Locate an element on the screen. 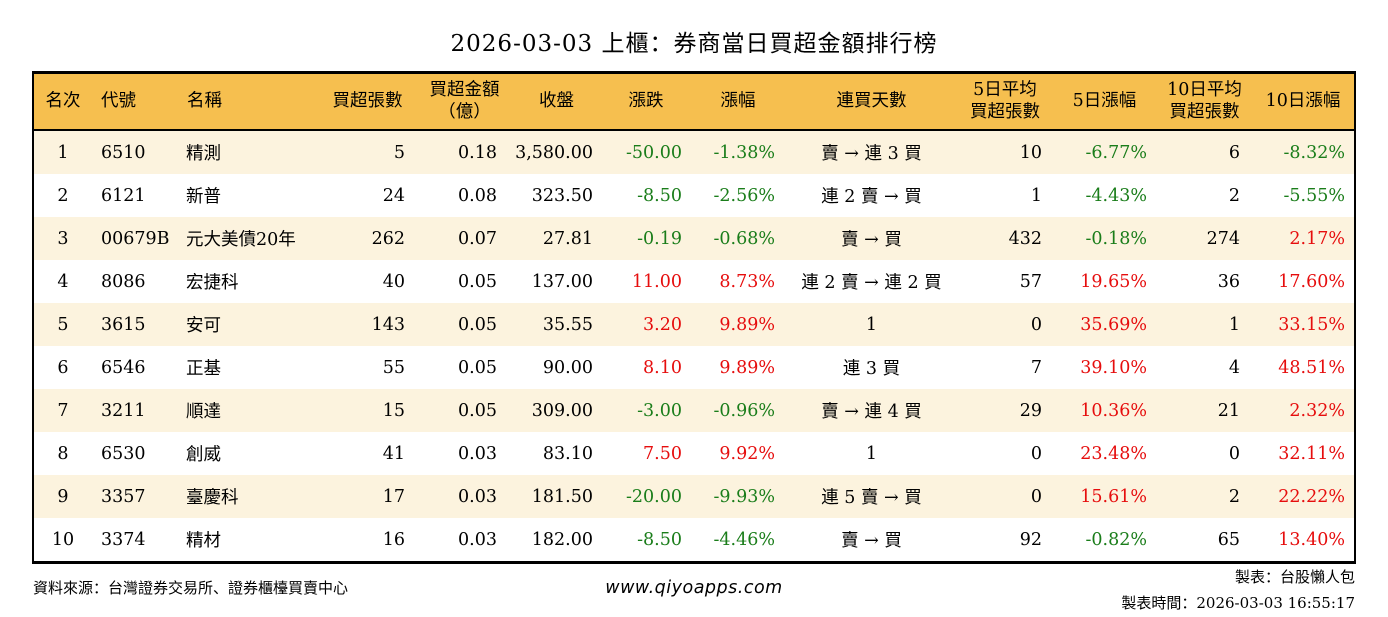  cell-name: 元大美債20年 is located at coordinates (241, 240).